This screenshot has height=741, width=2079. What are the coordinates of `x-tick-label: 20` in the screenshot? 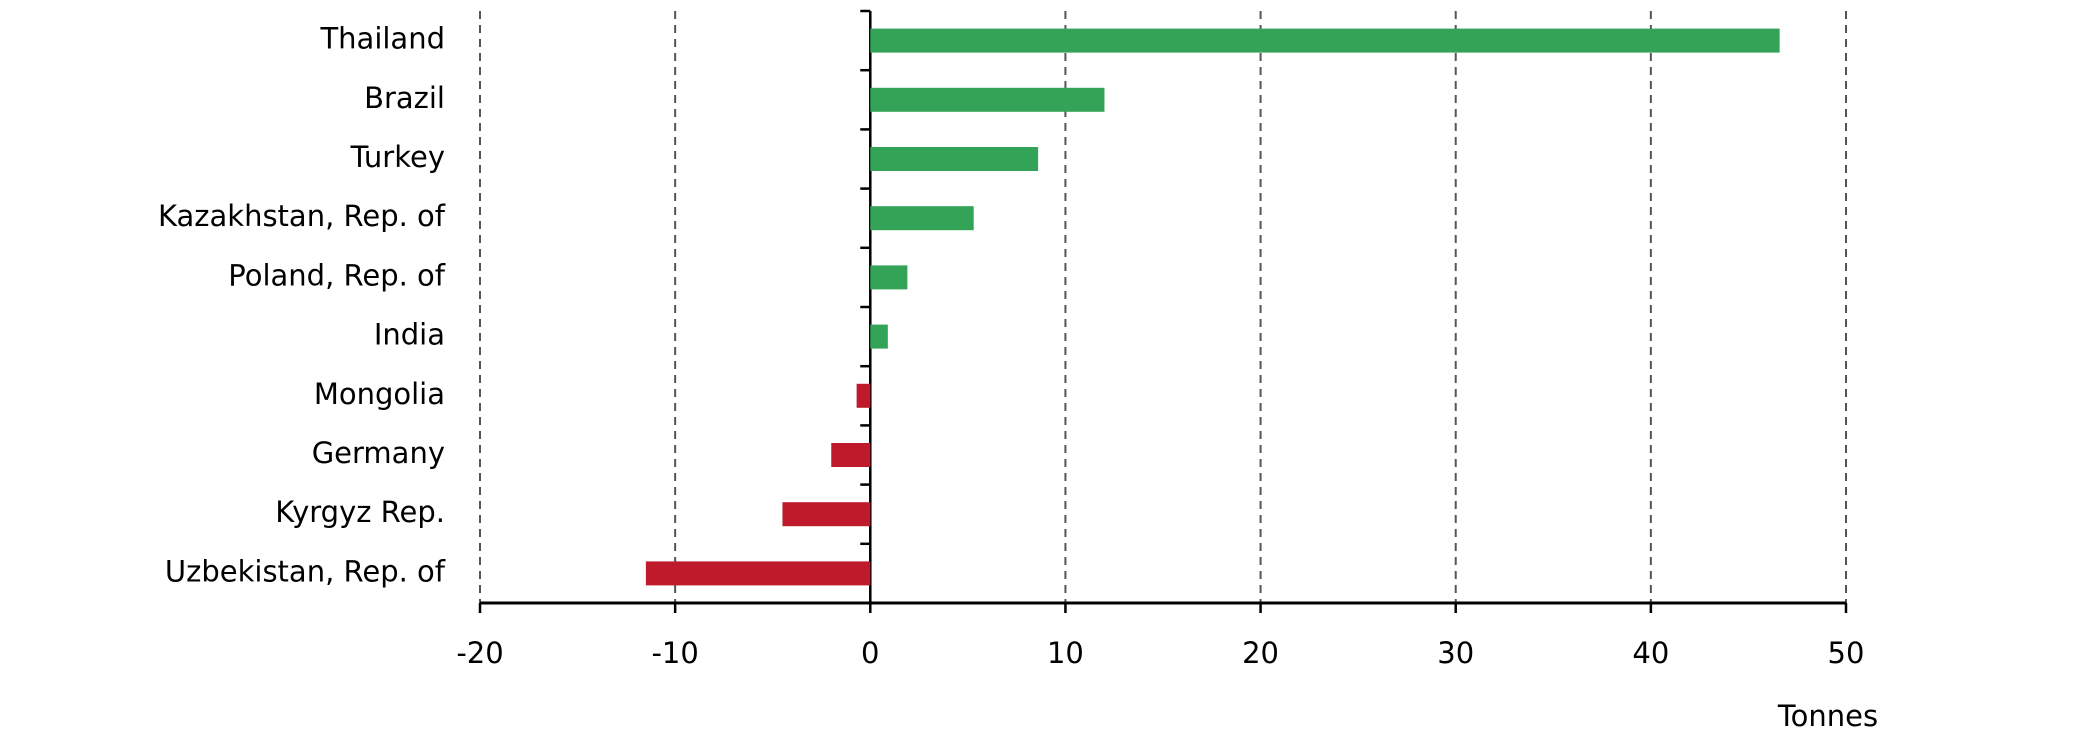 It's located at (1260, 653).